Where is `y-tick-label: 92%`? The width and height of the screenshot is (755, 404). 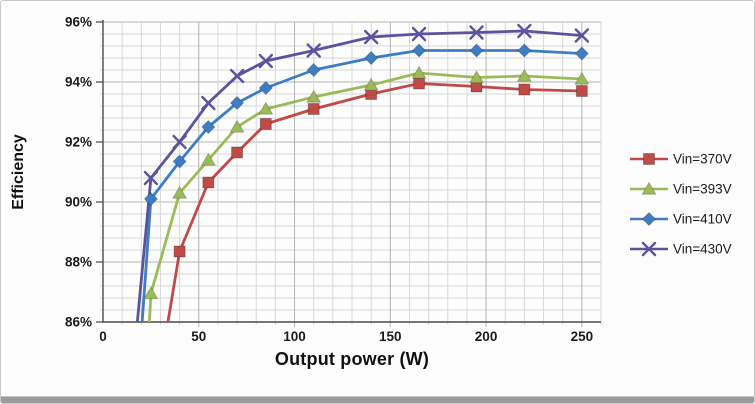
y-tick-label: 92% is located at coordinates (78, 142).